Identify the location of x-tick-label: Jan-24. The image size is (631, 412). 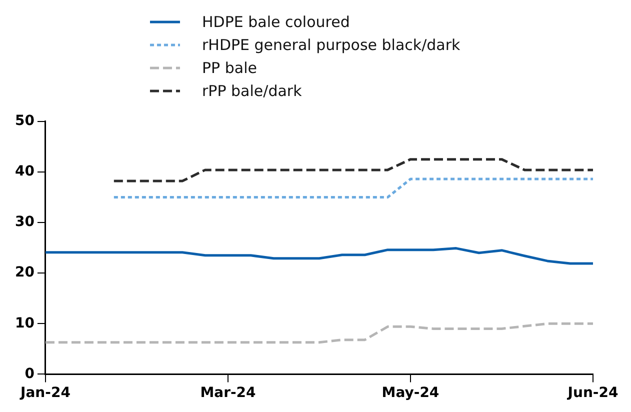
(45, 393).